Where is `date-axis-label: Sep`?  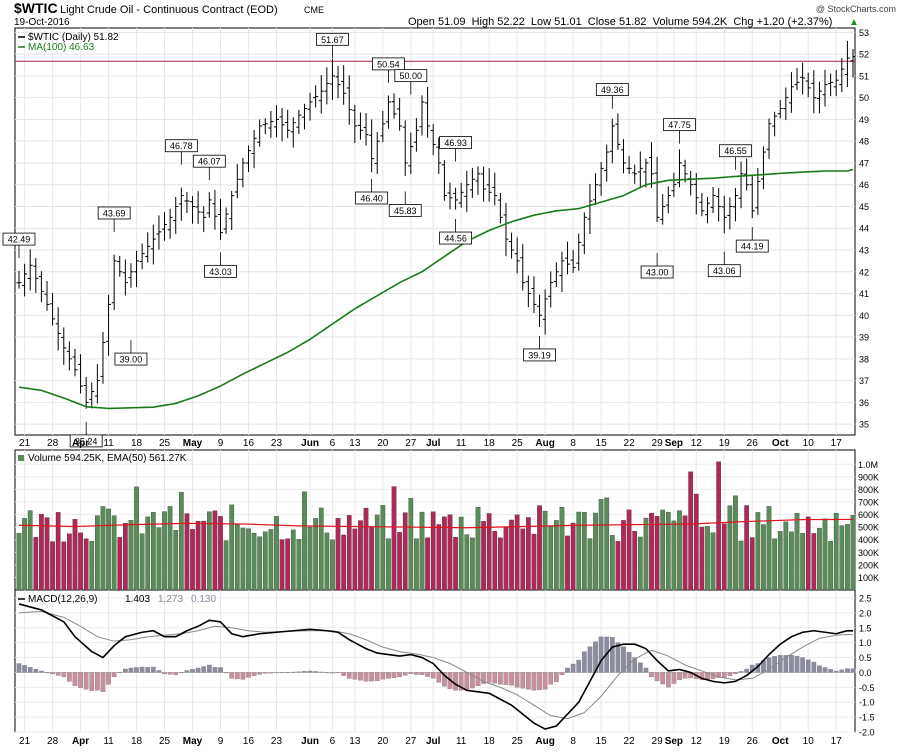
date-axis-label: Sep is located at coordinates (674, 443).